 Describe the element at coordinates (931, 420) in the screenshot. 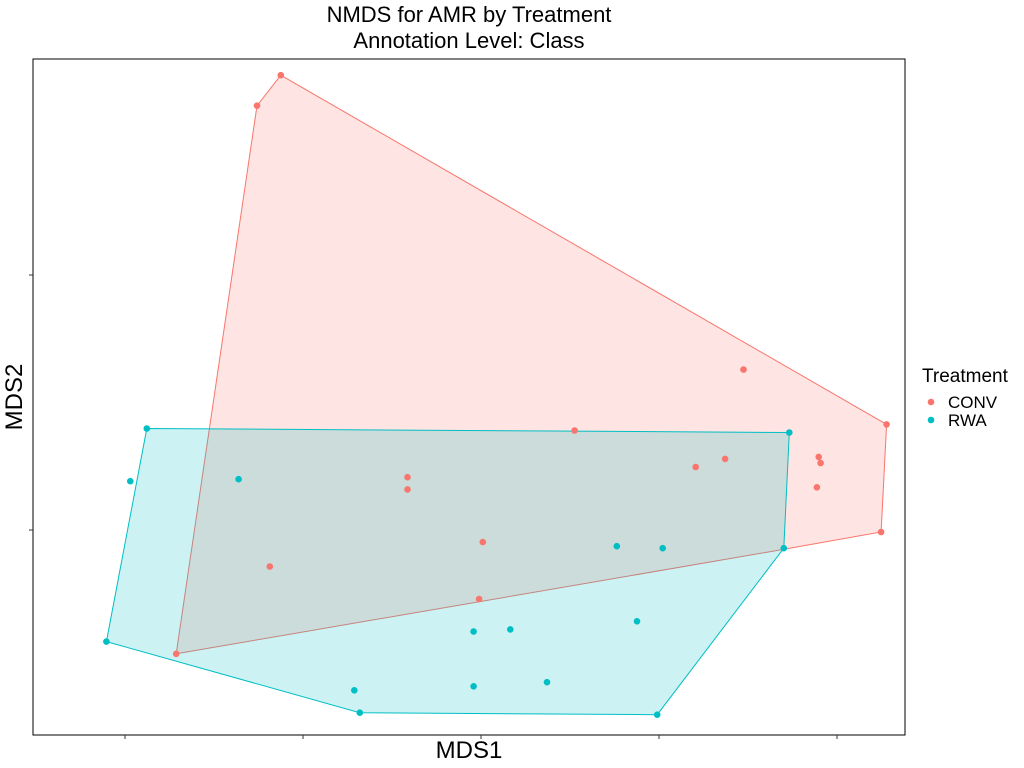

I see `legend-key-rwa` at that location.